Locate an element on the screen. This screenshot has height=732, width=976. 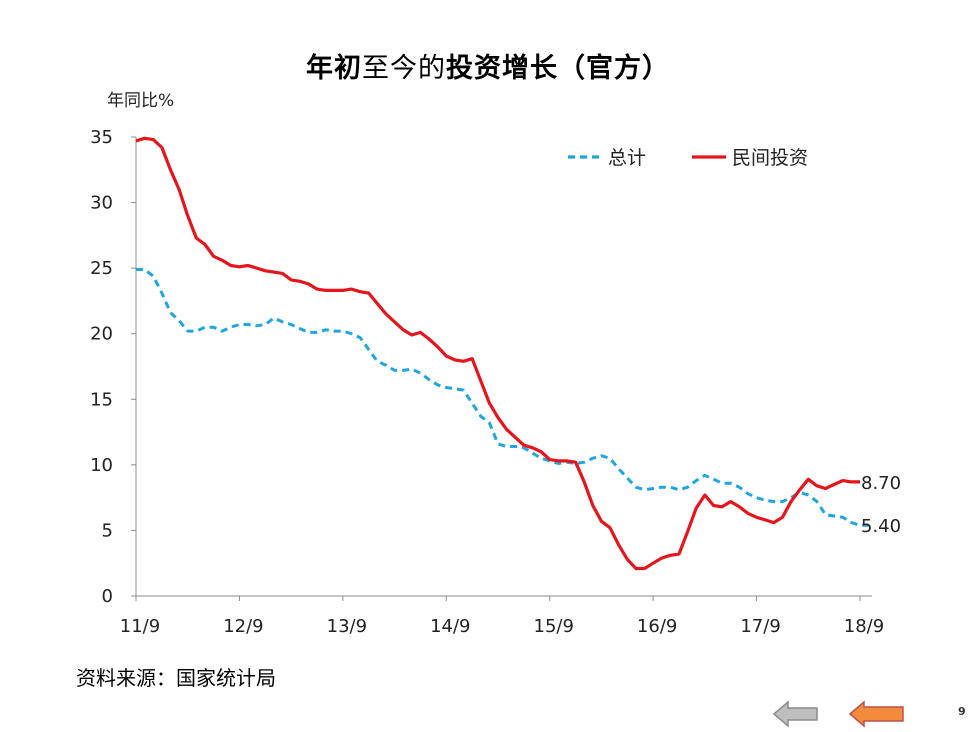
y-tick-label: 30 is located at coordinates (101, 203).